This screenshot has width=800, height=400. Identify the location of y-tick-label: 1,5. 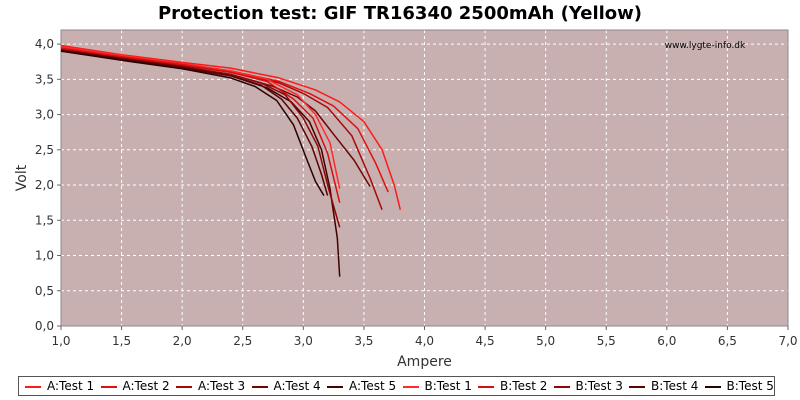
(44, 220).